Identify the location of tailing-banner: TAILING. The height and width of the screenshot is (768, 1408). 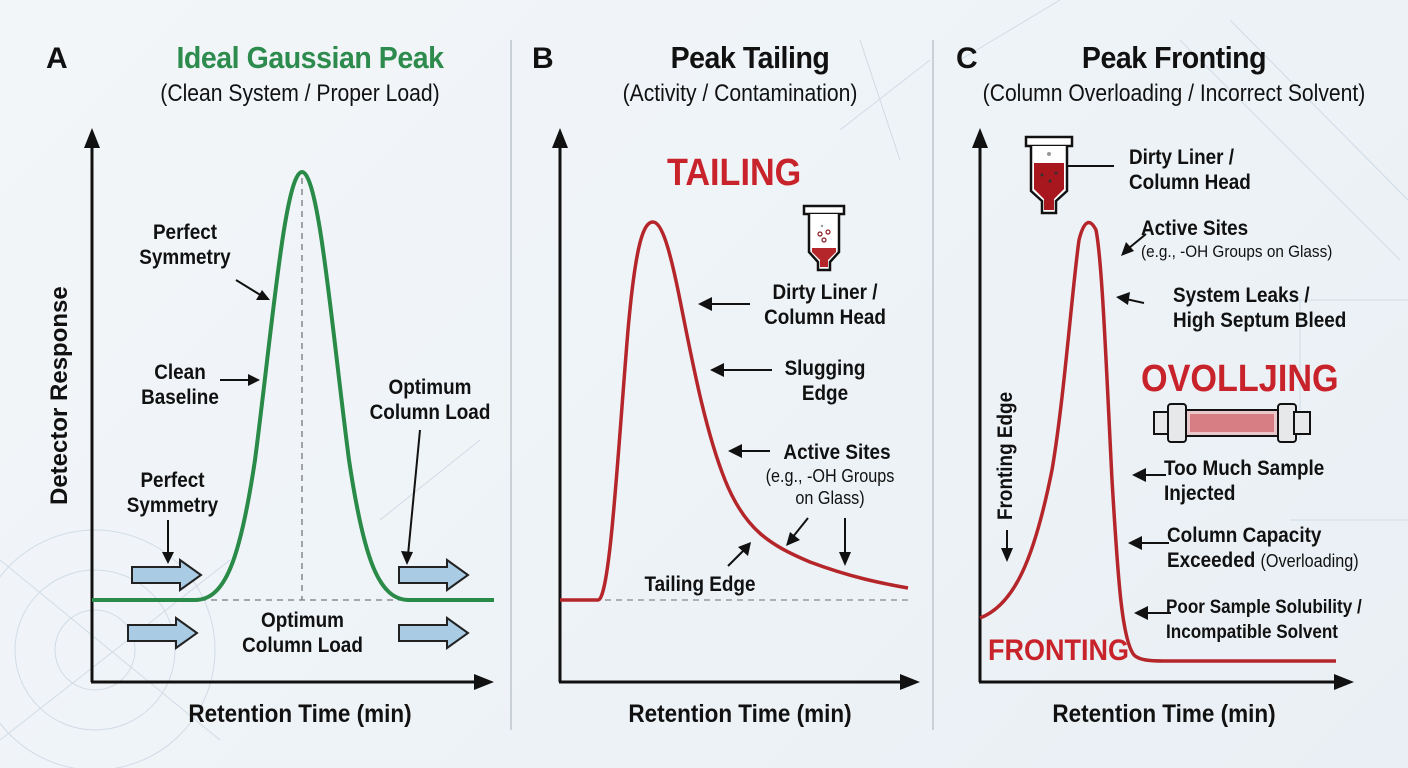
(734, 173).